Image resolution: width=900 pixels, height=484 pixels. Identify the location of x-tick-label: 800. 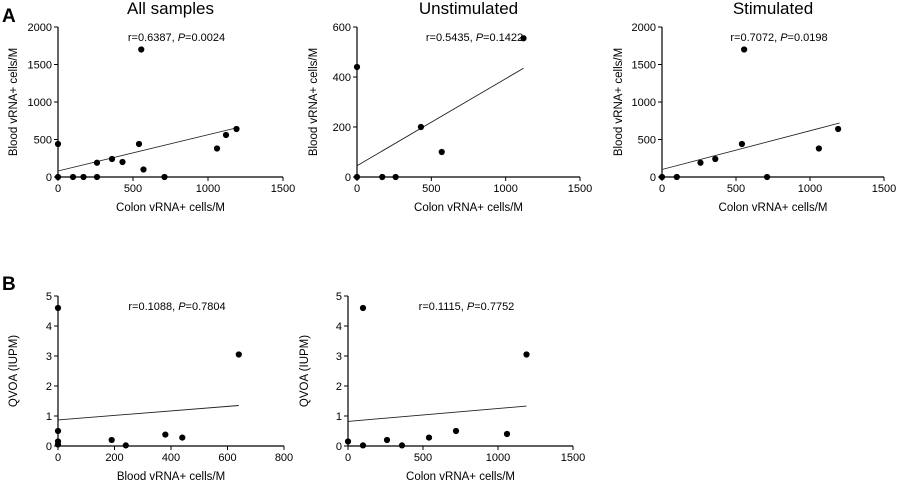
(284, 458).